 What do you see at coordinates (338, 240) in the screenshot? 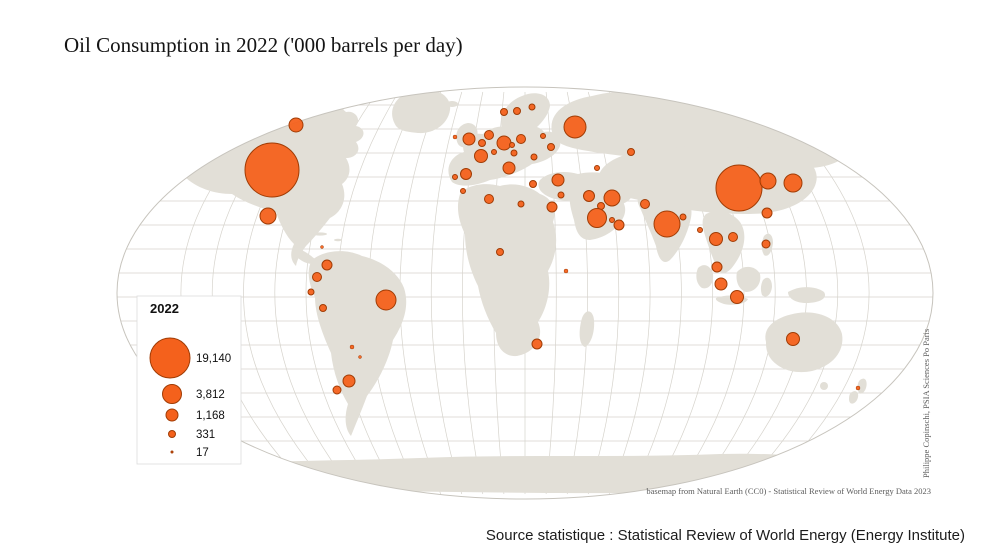
I see `landmass-hispaniola` at bounding box center [338, 240].